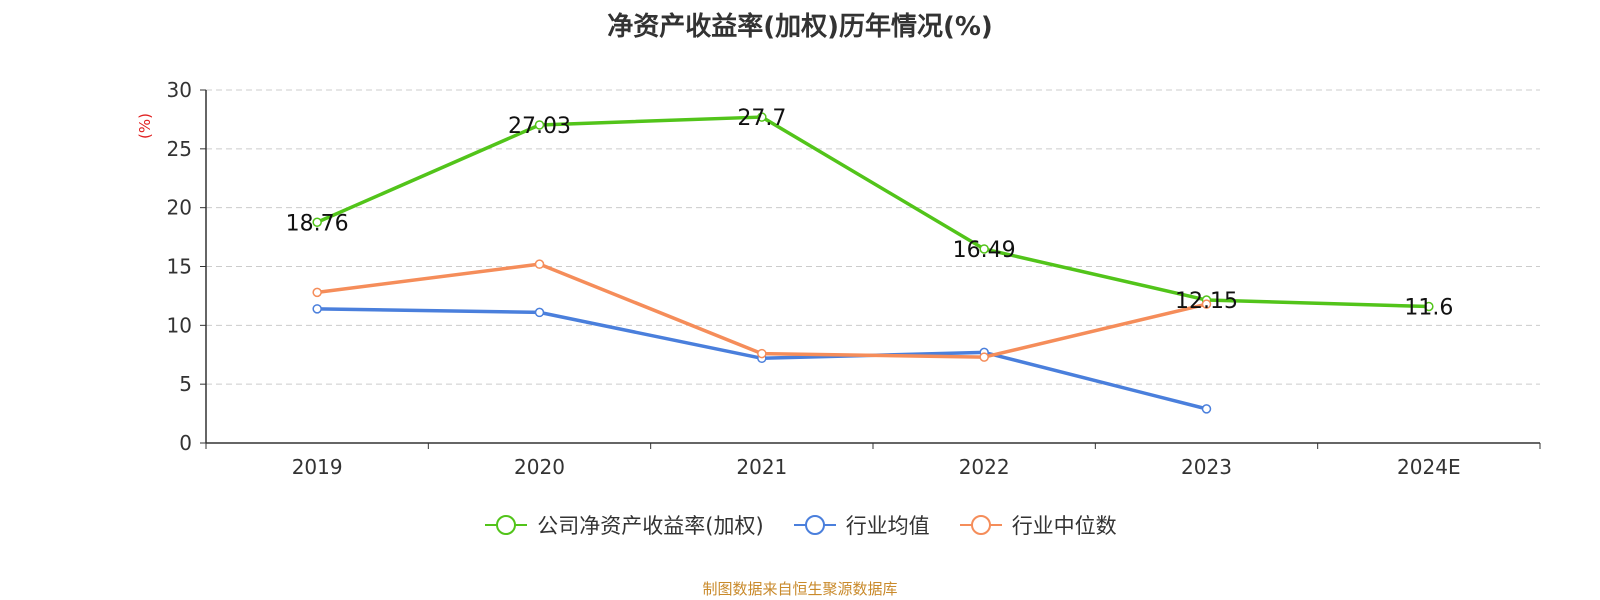  I want to click on data-label: 16.49, so click(984, 250).